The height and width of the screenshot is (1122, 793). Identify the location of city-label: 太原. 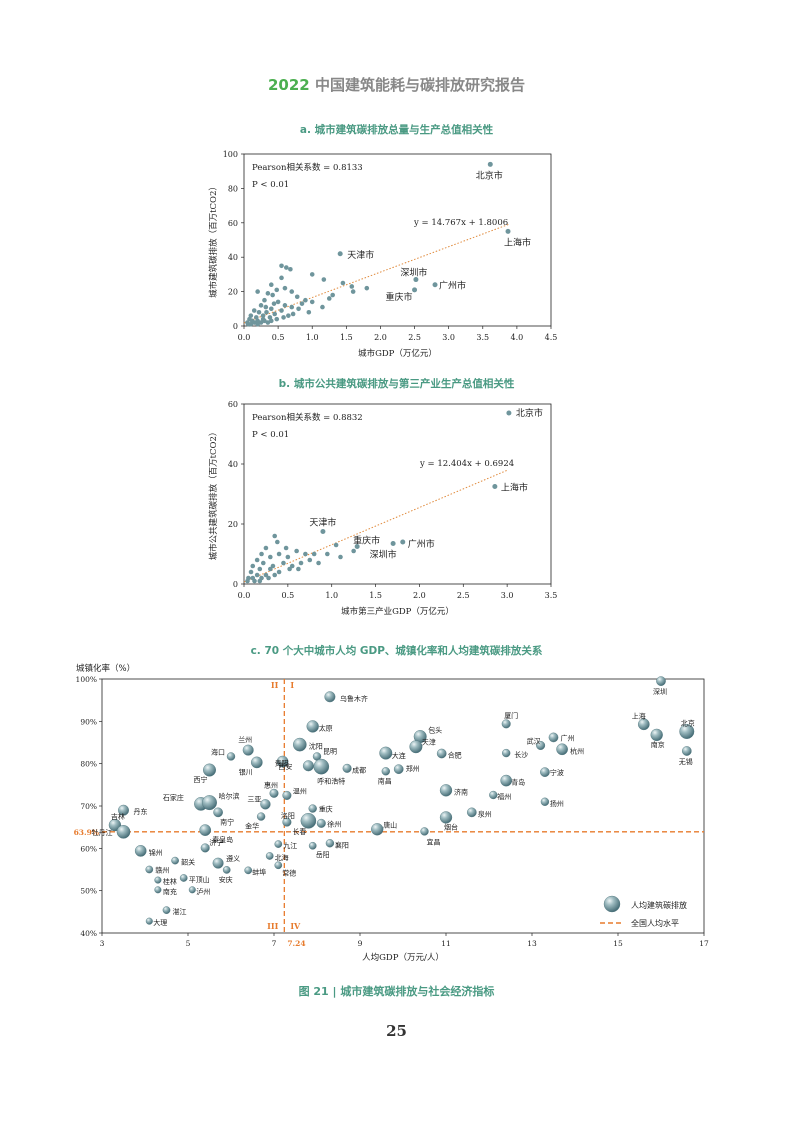
(326, 727).